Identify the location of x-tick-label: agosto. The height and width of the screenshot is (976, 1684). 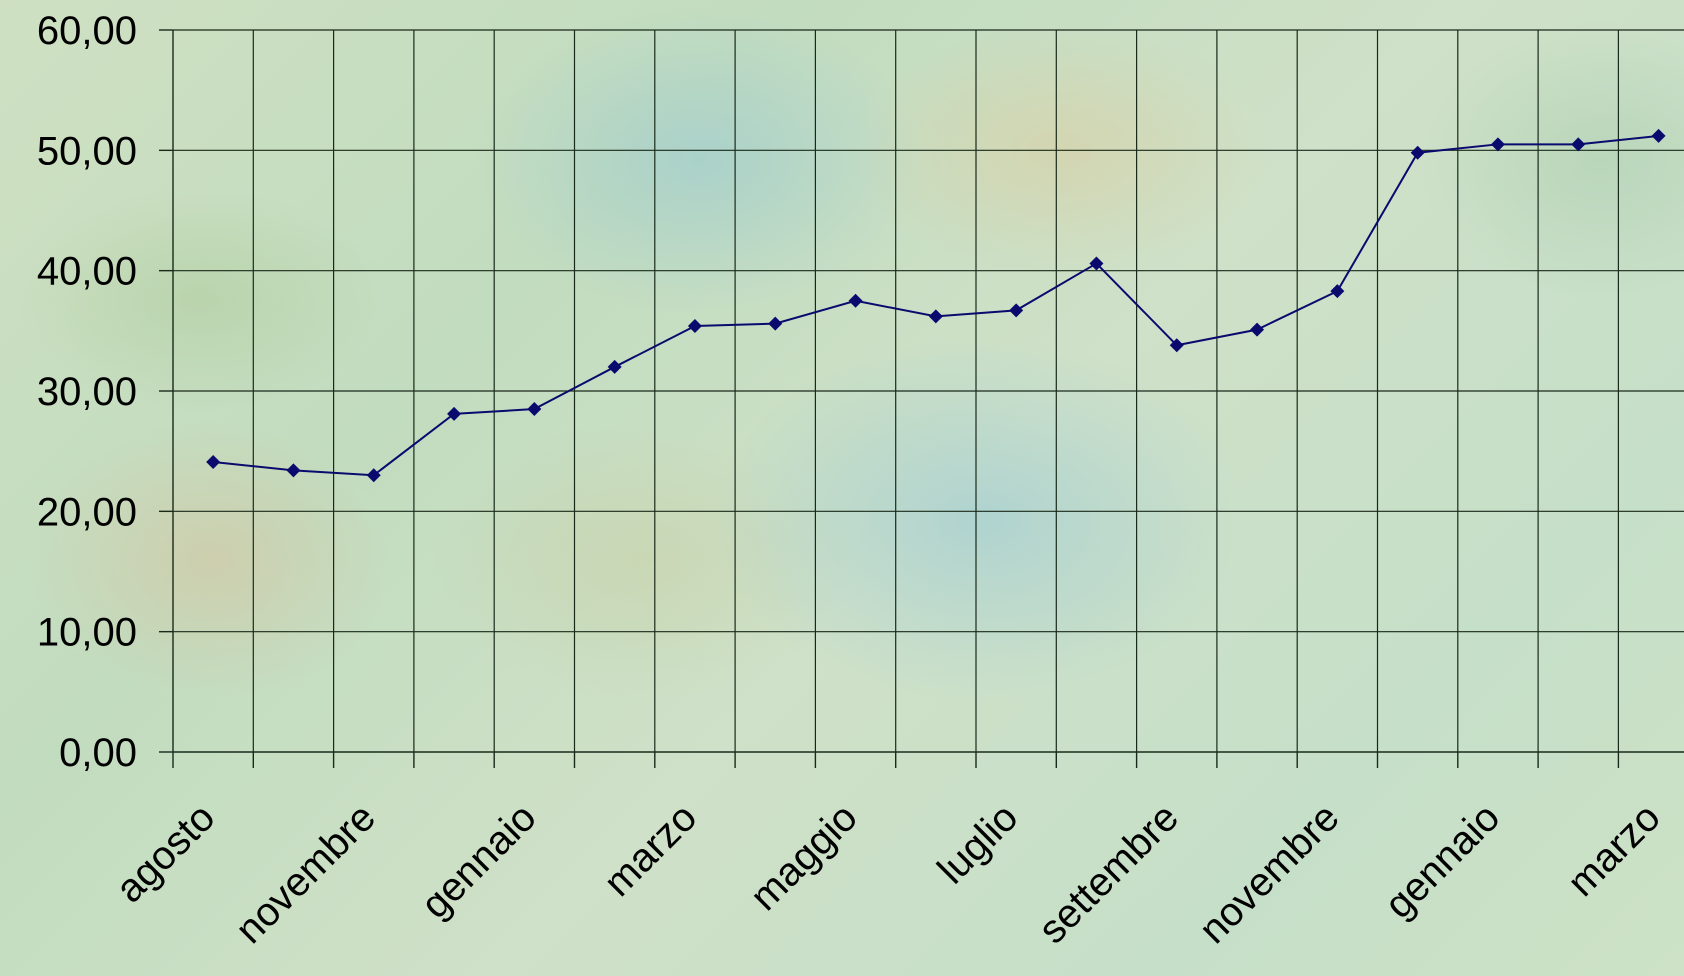
(165, 853).